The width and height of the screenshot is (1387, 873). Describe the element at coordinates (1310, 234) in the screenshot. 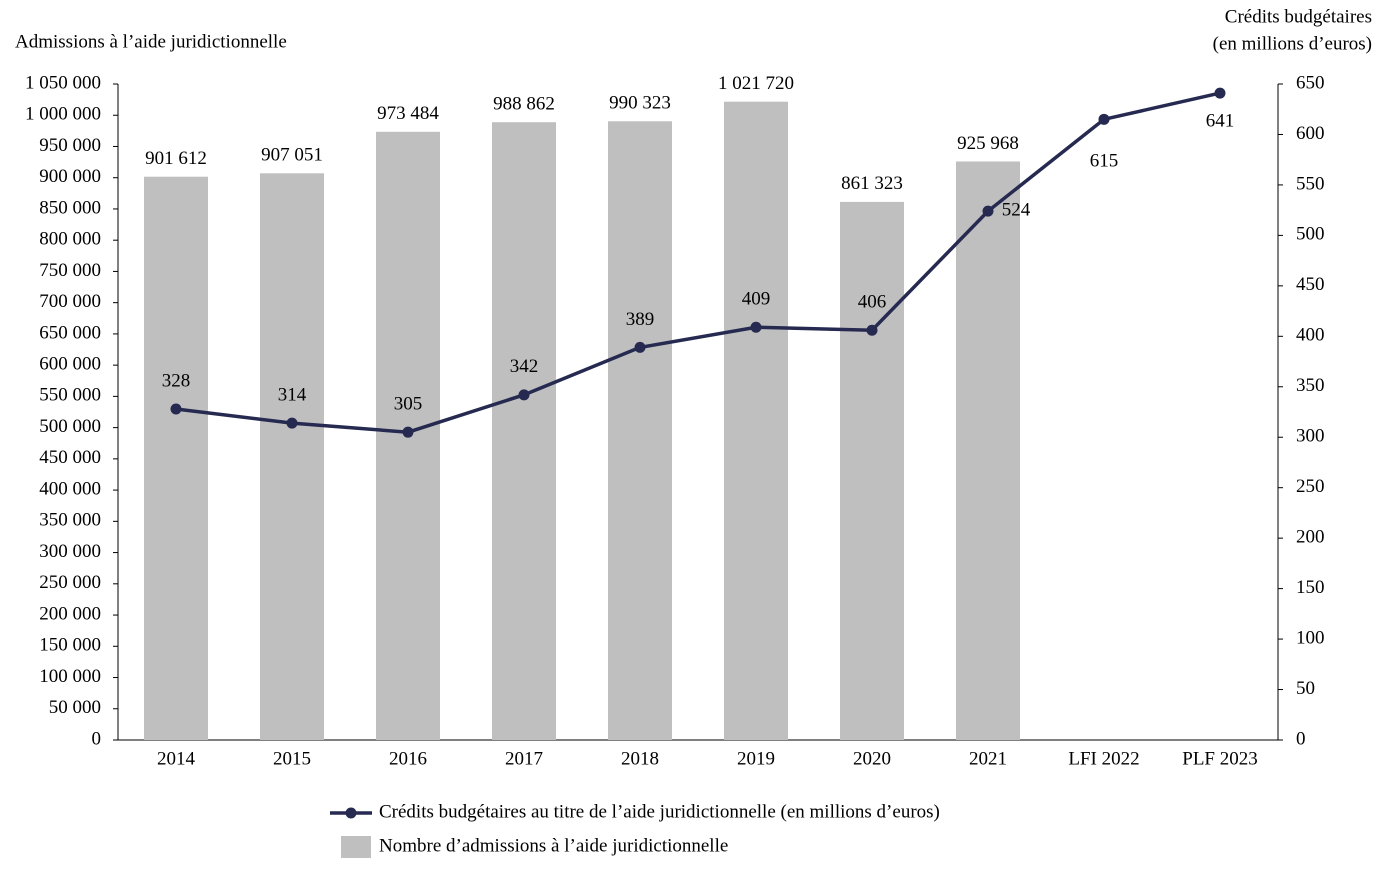

I see `y2-tick-label: 500` at that location.